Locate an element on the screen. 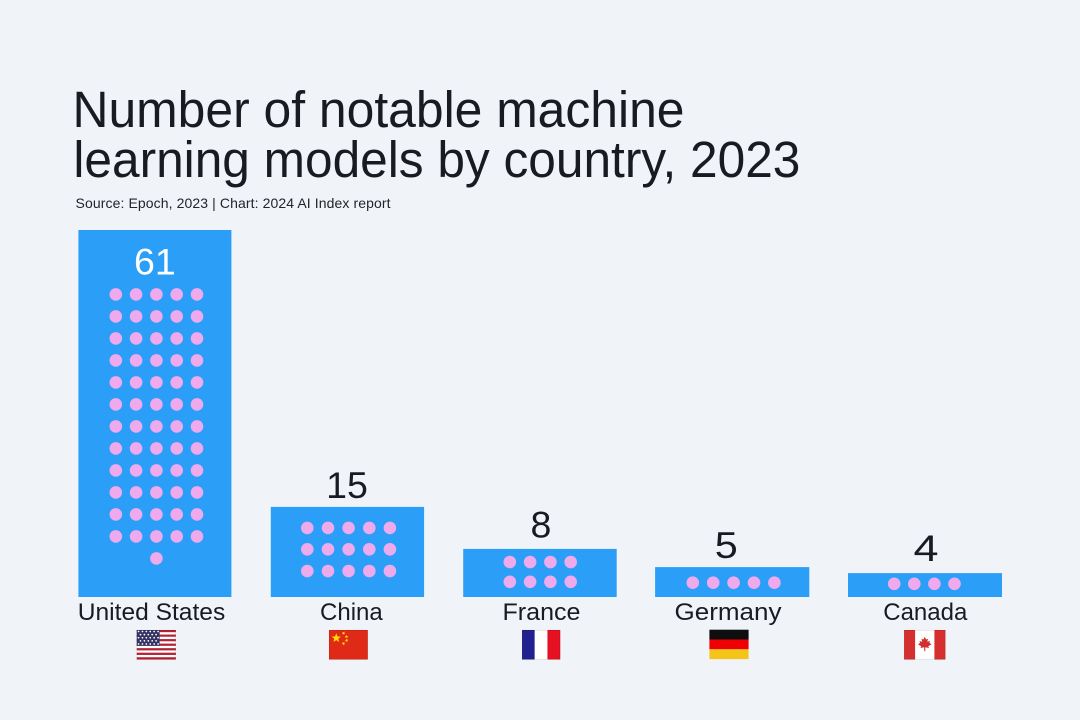 The width and height of the screenshot is (1080, 720). svg-text: 4 is located at coordinates (926, 548).